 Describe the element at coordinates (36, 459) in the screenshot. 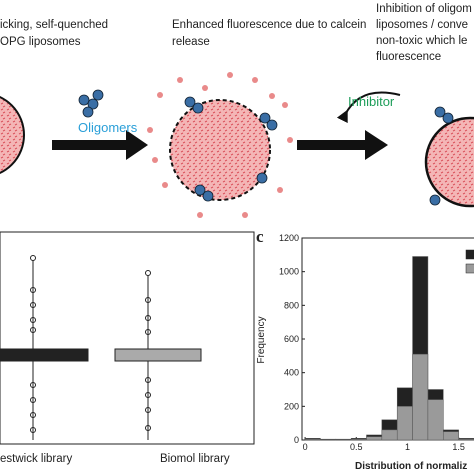

I see `box-category: estwick library` at that location.